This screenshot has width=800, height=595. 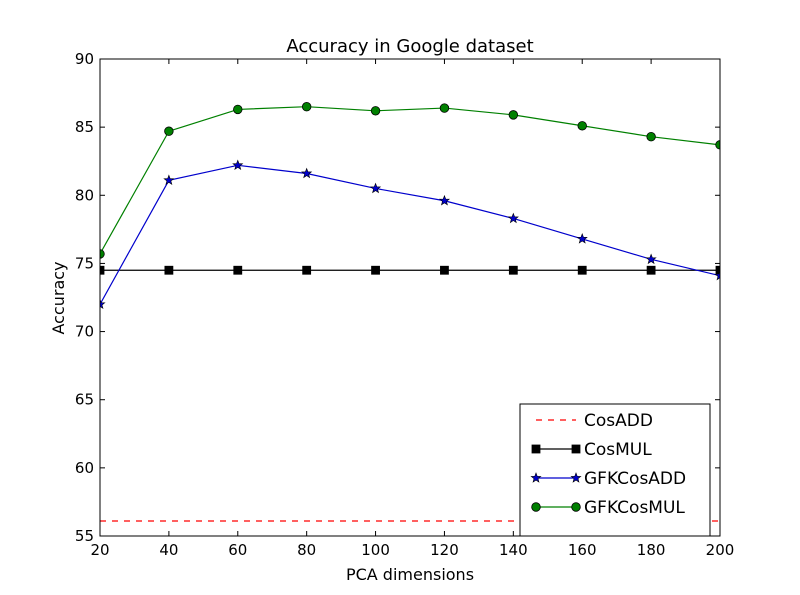 I want to click on x-tick-label: 200, so click(x=720, y=550).